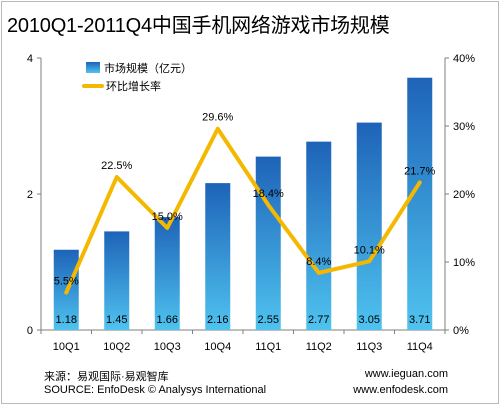 The image size is (500, 405). What do you see at coordinates (30, 331) in the screenshot?
I see `left-axis-tick-label: 0` at bounding box center [30, 331].